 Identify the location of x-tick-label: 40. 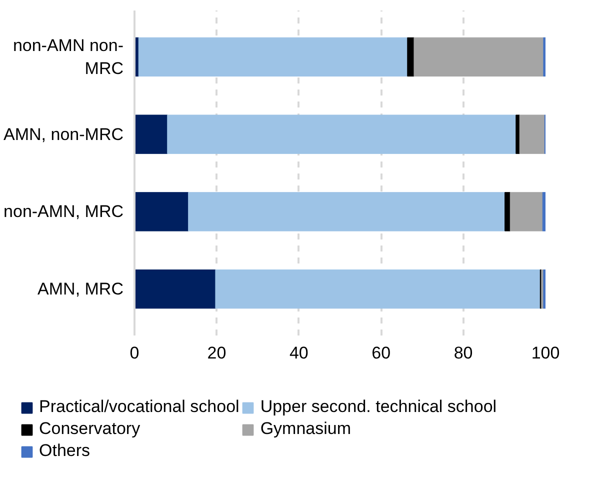
(298, 353).